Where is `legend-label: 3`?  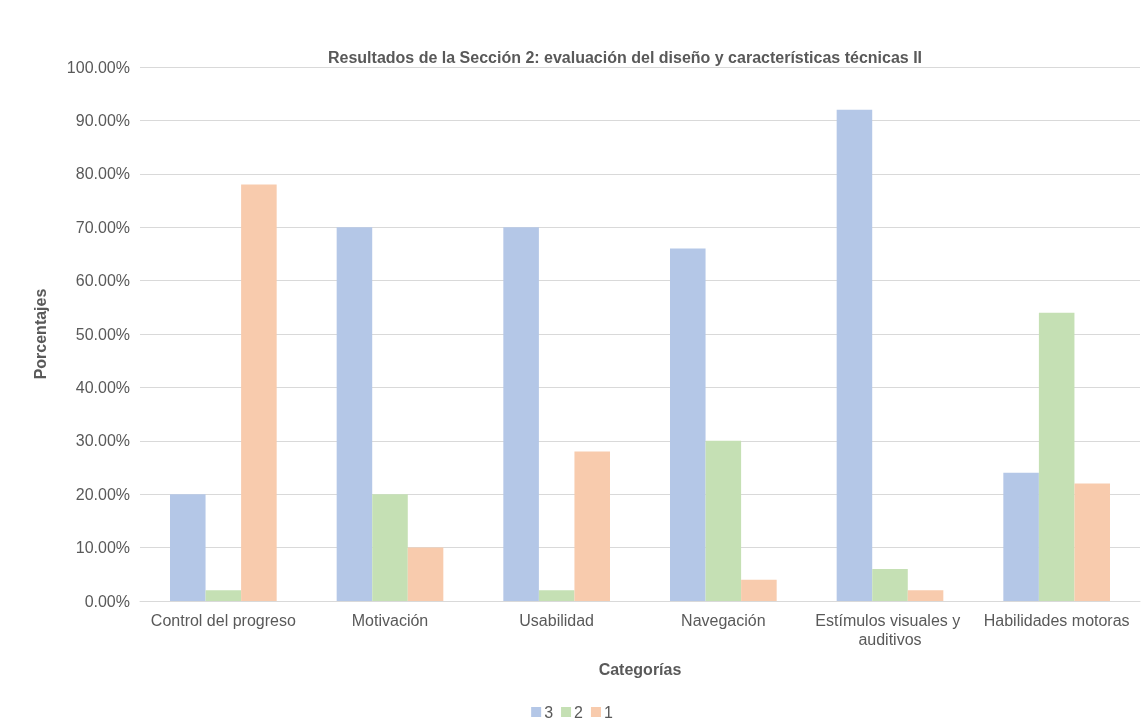 legend-label: 3 is located at coordinates (549, 712).